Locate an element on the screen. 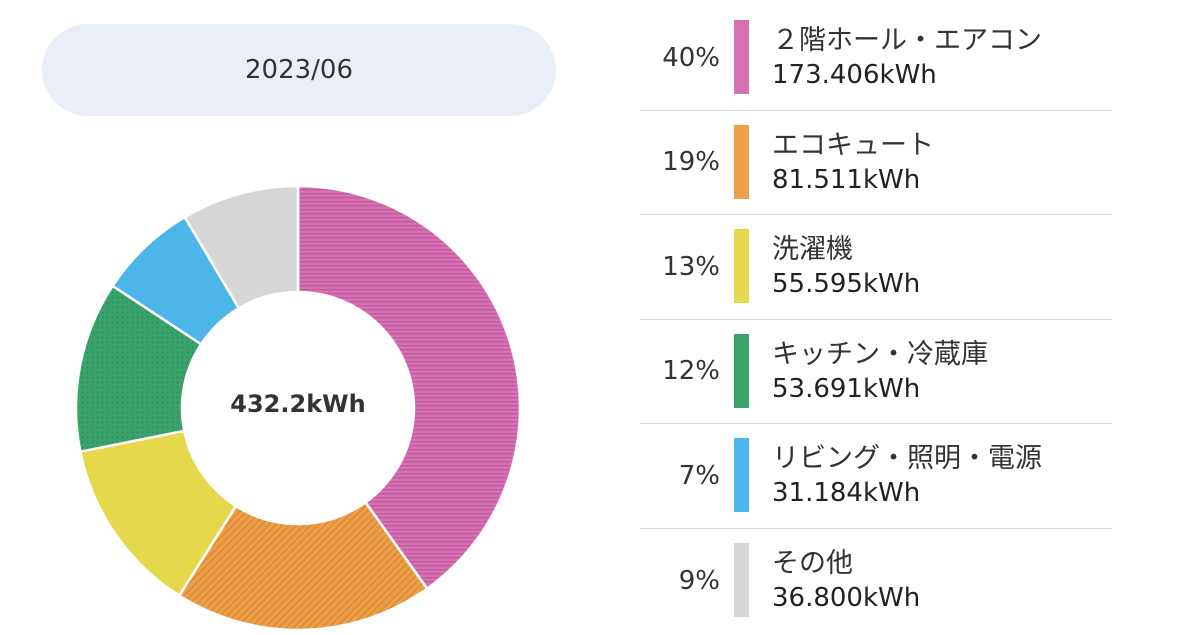  legend-item: 12% キッチン・冷蔵庫 53.691kWh is located at coordinates (876, 372).